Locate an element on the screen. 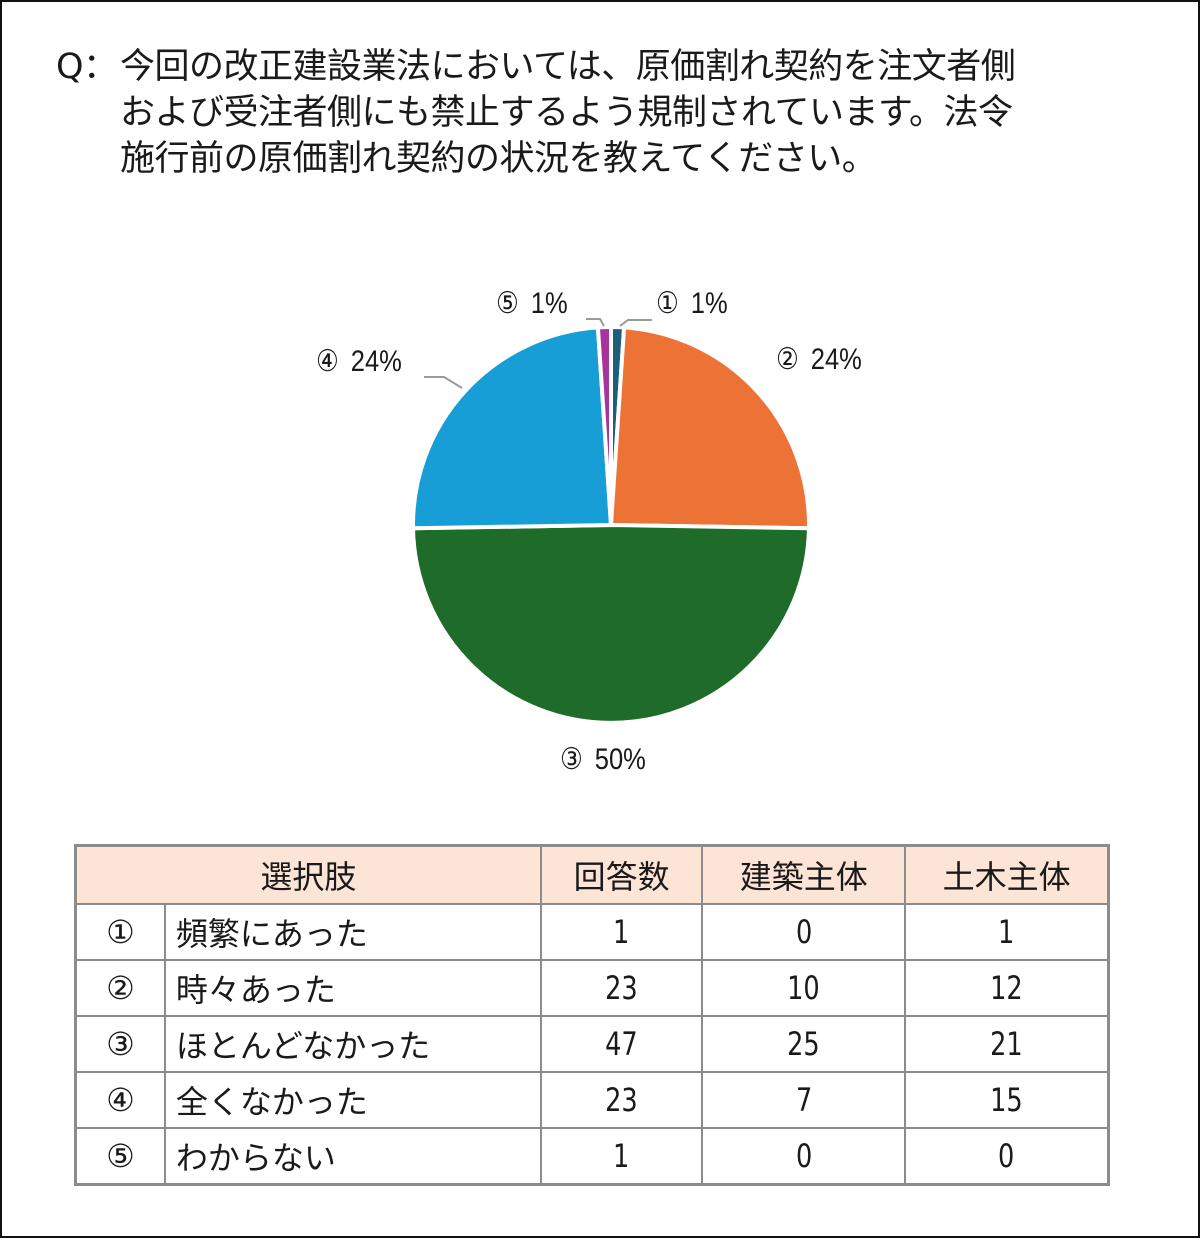 This screenshot has width=1200, height=1238. row-label: 全くなかった is located at coordinates (352, 1100).